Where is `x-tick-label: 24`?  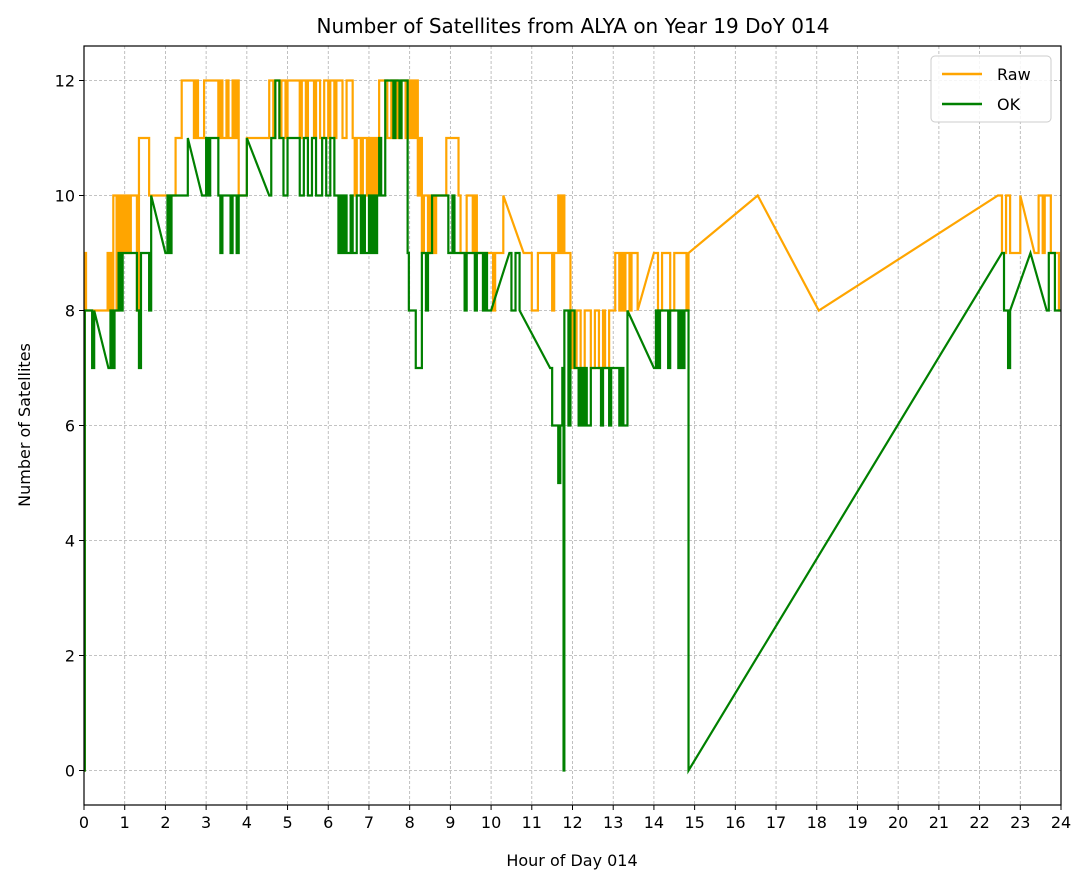
x-tick-label: 24 is located at coordinates (1061, 822).